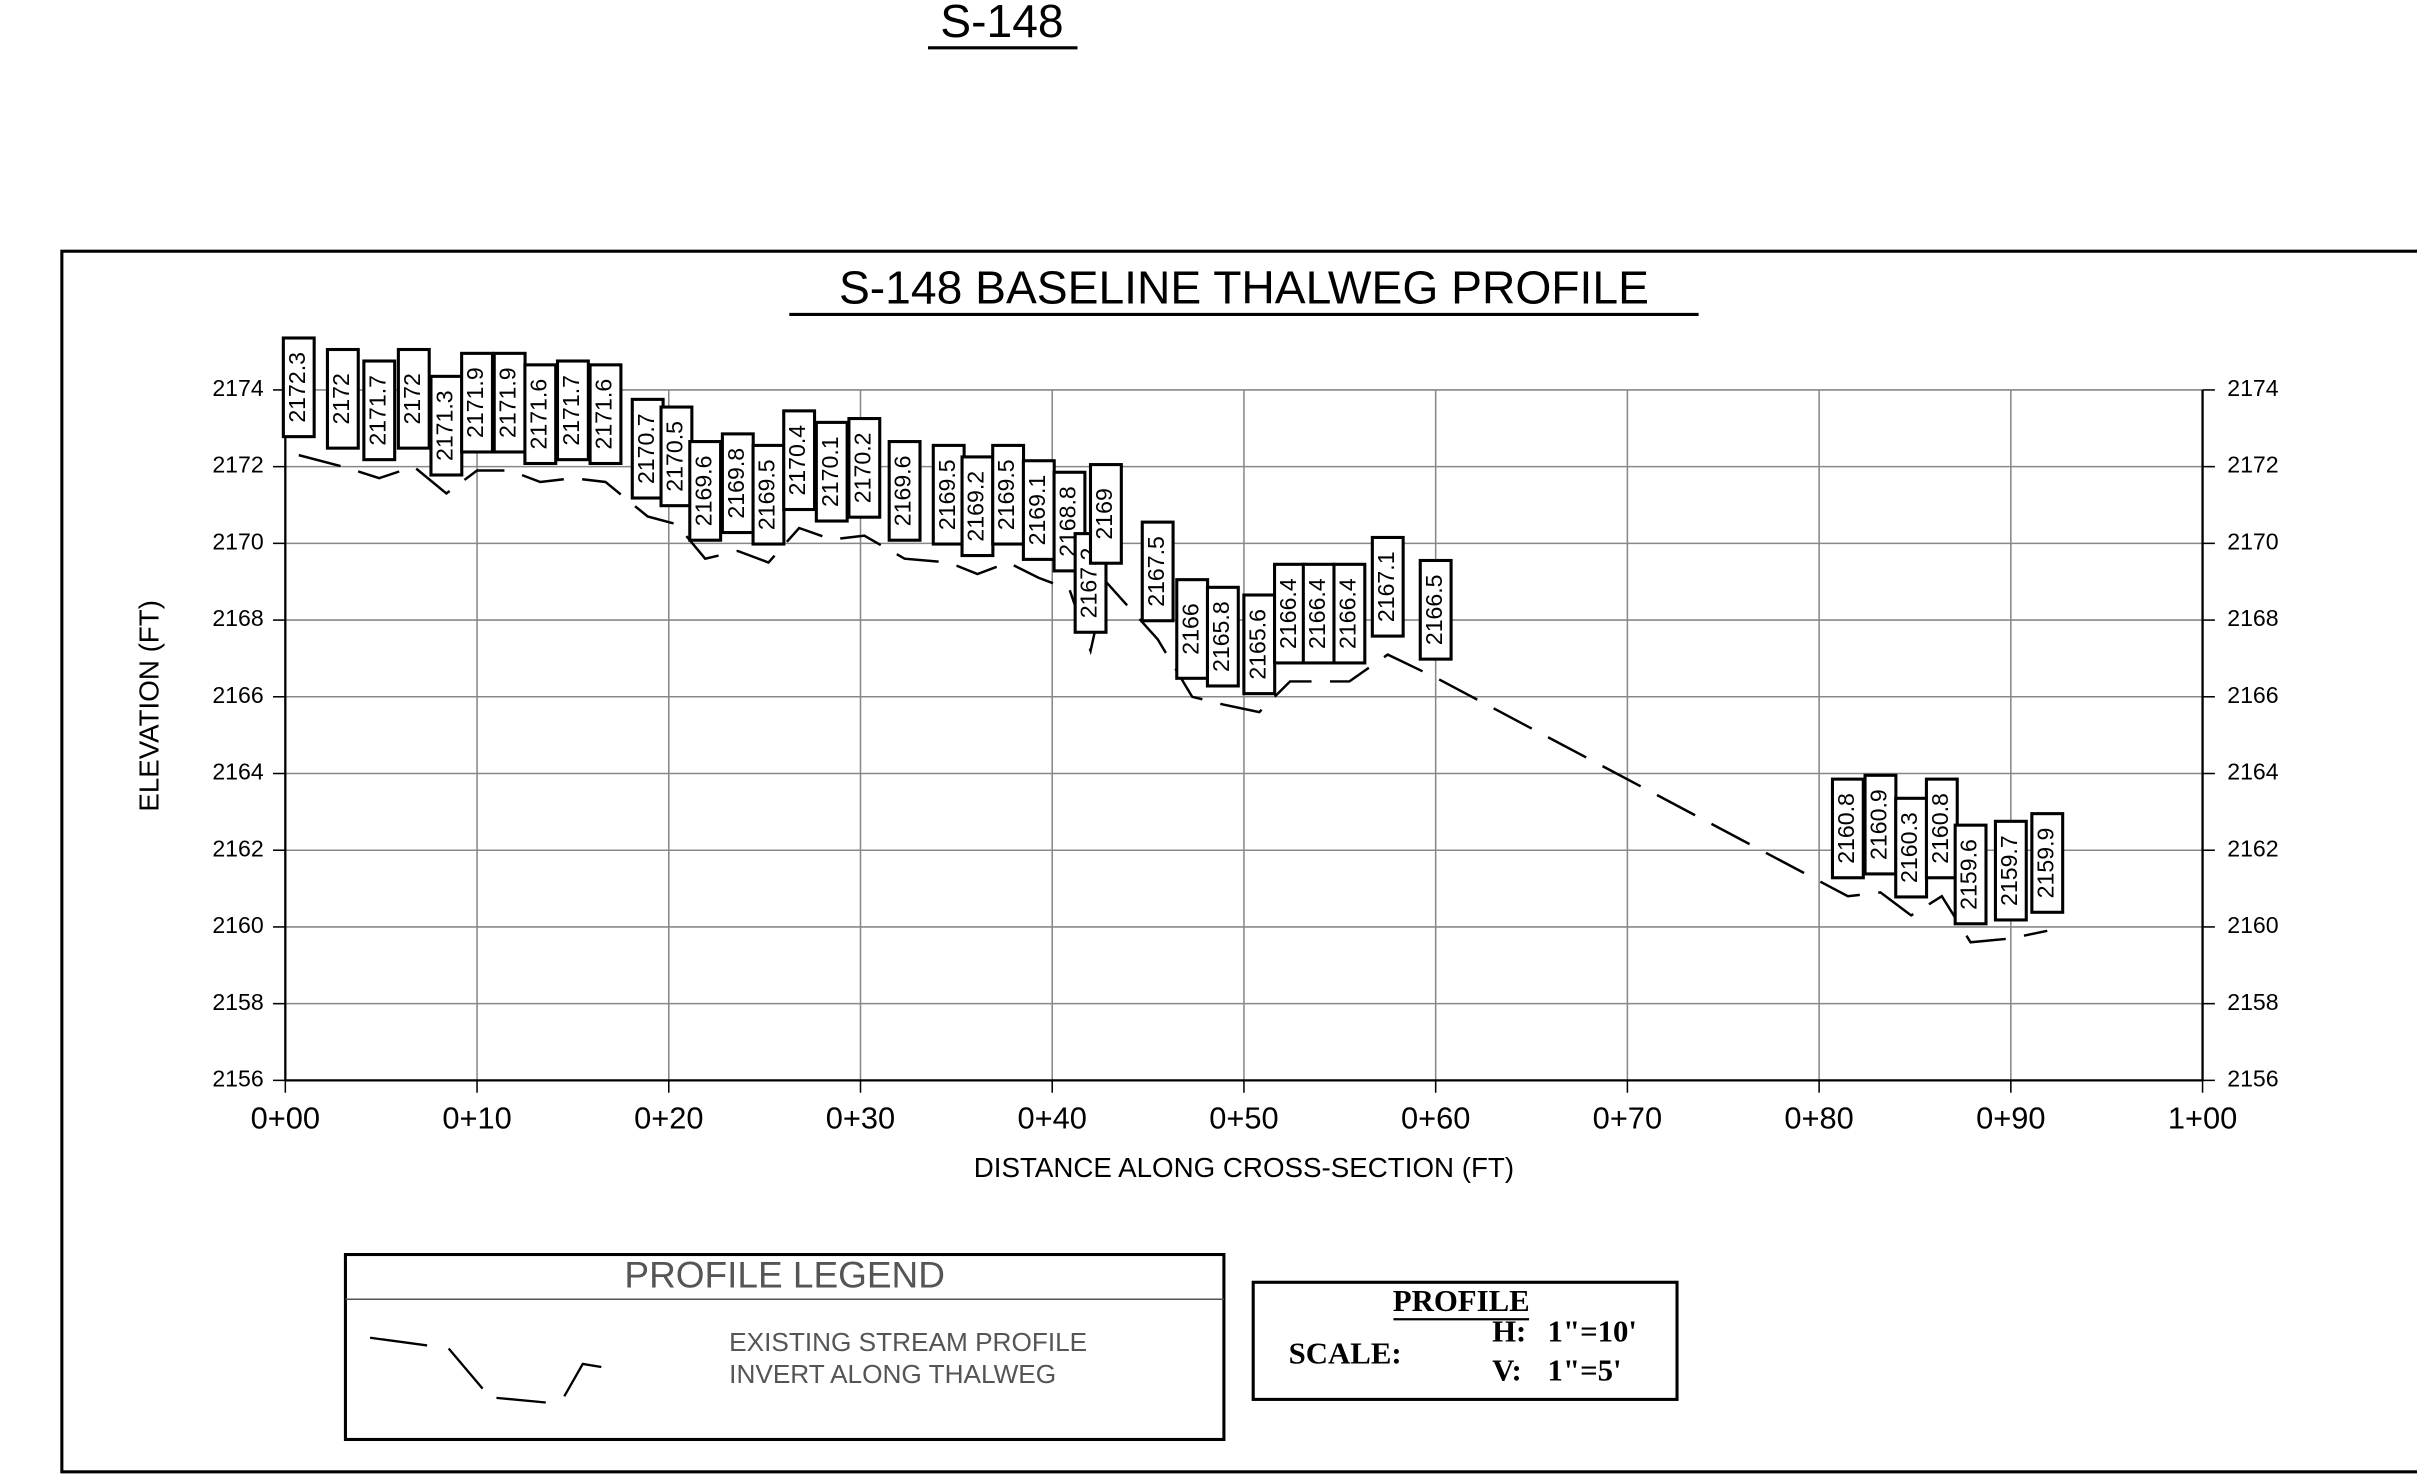 This screenshot has width=2417, height=1478. I want to click on x-tick-label: 0+80, so click(1818, 1118).